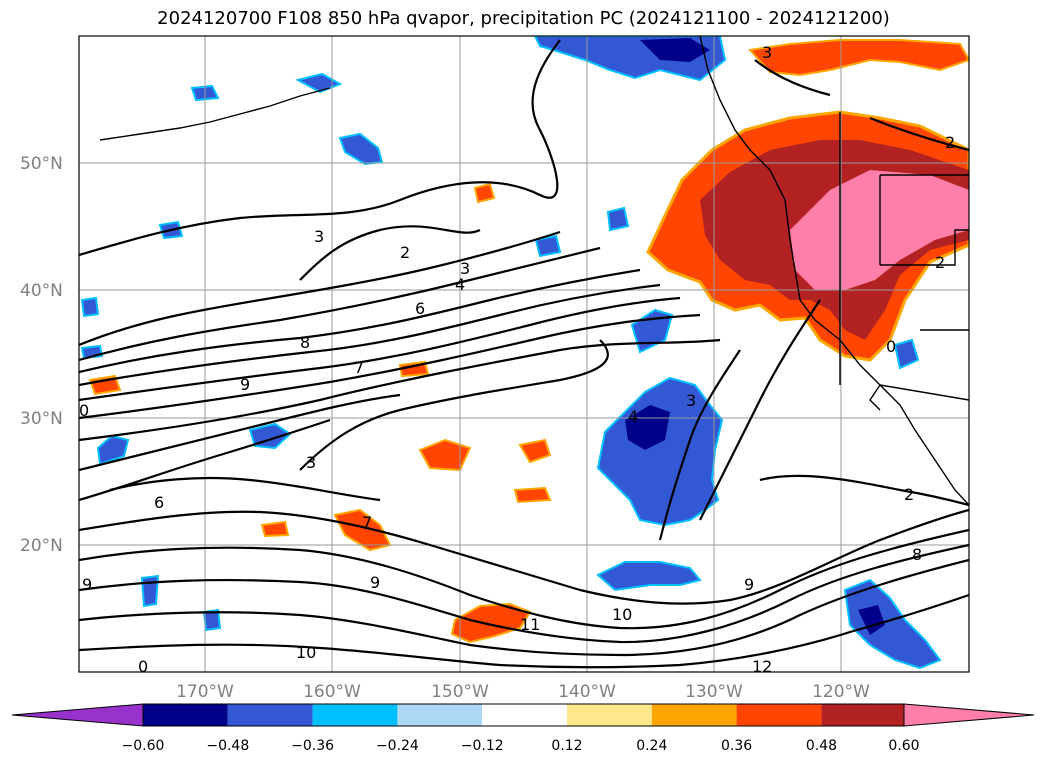 This screenshot has height=765, width=1047. Describe the element at coordinates (143, 746) in the screenshot. I see `colorbar-tick-label: −0.60` at that location.